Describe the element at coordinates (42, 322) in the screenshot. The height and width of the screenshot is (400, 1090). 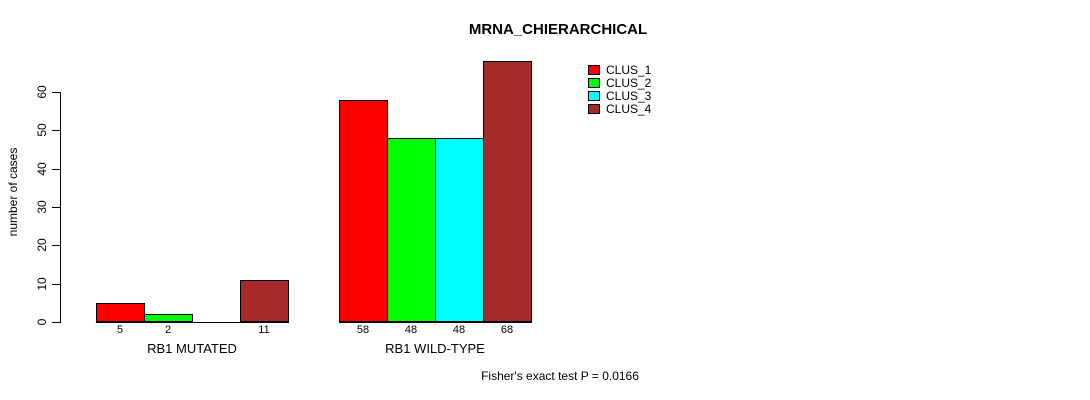
I see `y-tick-label: 0` at that location.